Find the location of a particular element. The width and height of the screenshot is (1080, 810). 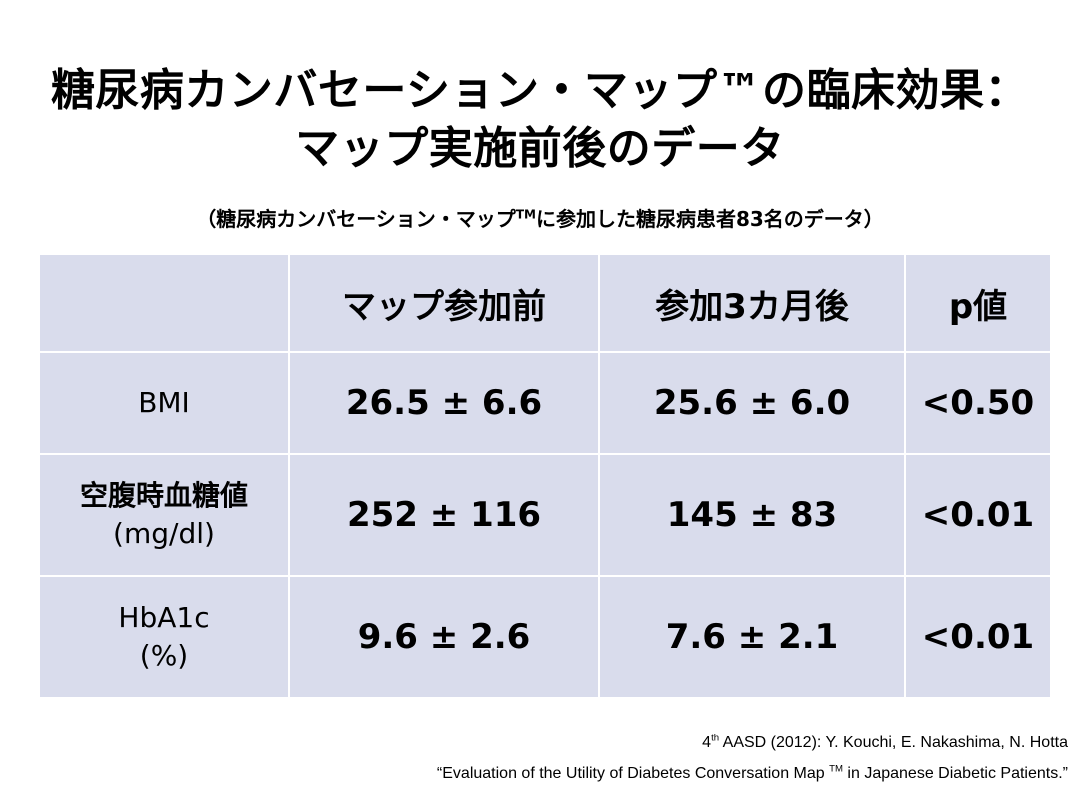

citation-trademark: TM is located at coordinates (836, 769).